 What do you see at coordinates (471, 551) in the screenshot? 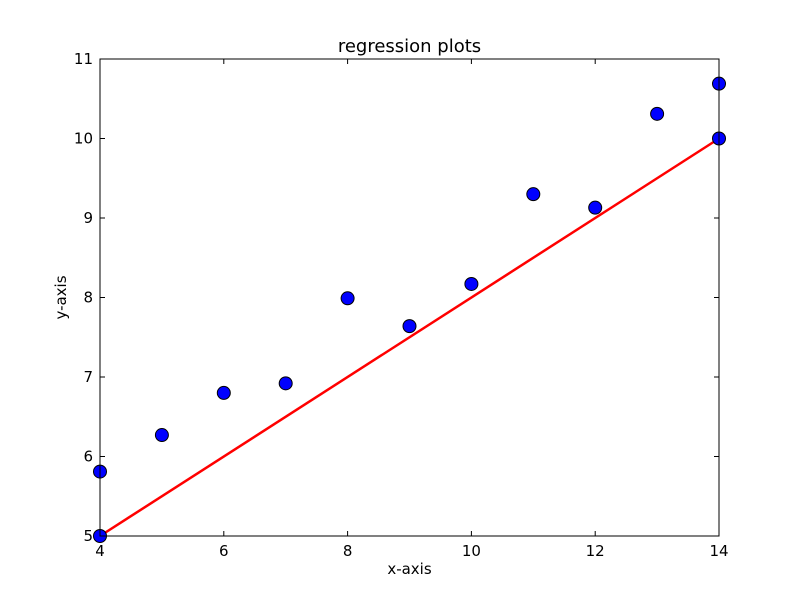
I see `x-tick-label: 10` at bounding box center [471, 551].